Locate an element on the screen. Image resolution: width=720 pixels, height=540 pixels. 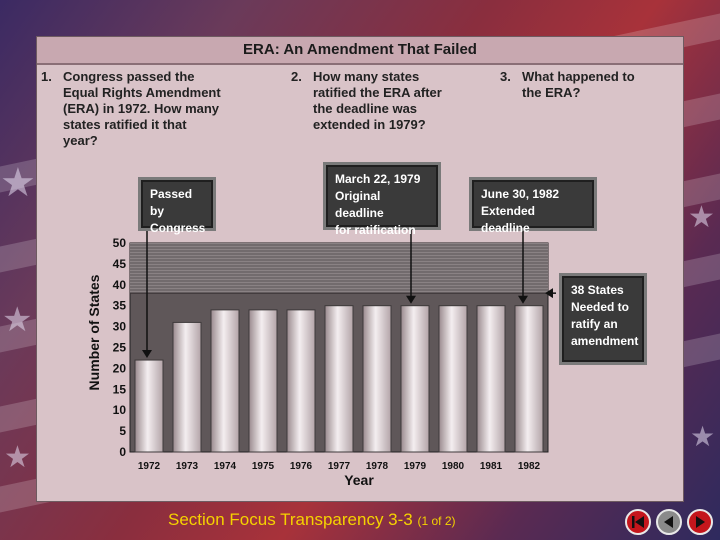
y-tick-labels: 0 5 10 15 20 25 30 35 40 45 50 is located at coordinates (120, 347).